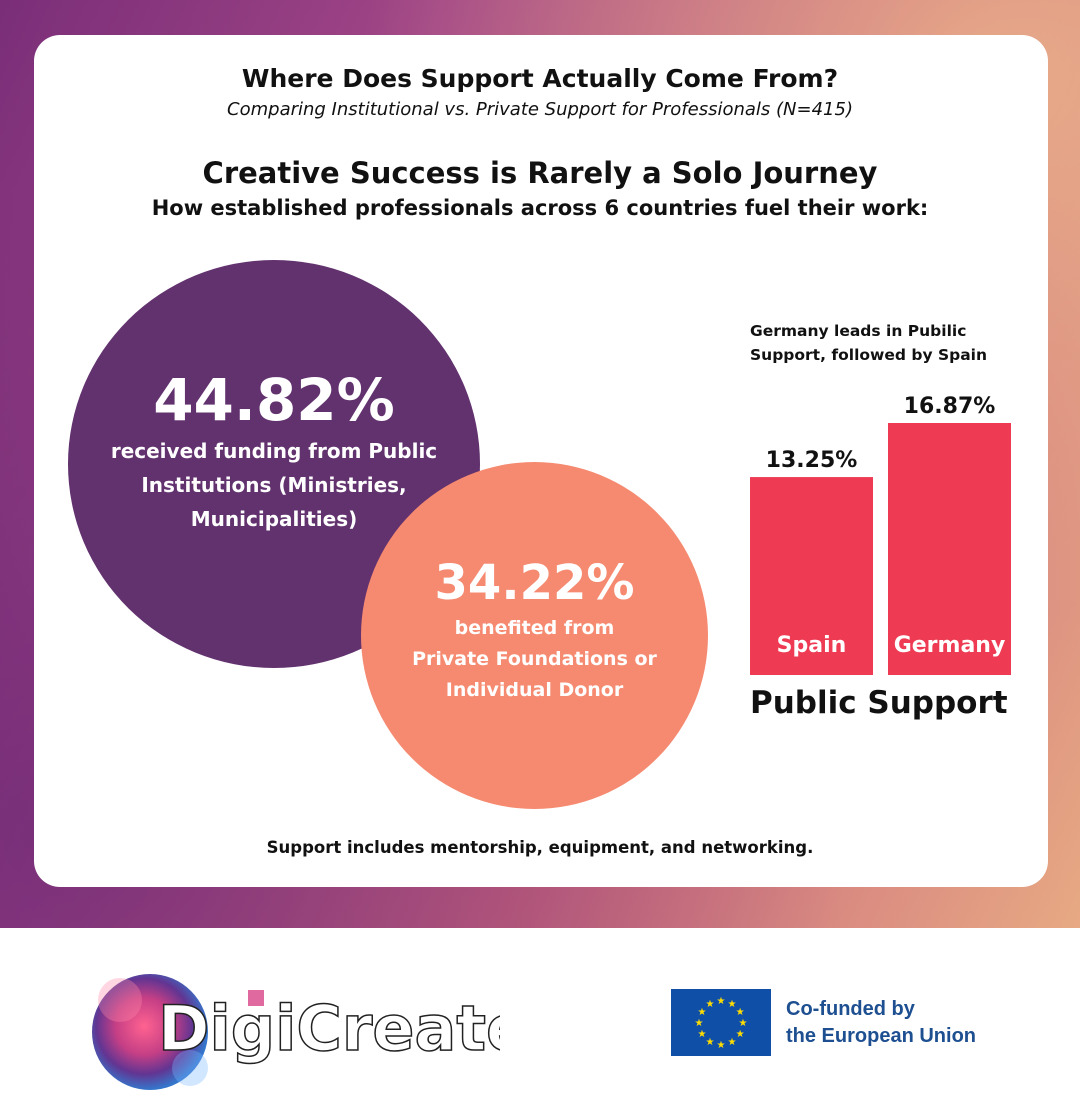 The height and width of the screenshot is (1114, 1080). What do you see at coordinates (949, 549) in the screenshot?
I see `bar-germany` at bounding box center [949, 549].